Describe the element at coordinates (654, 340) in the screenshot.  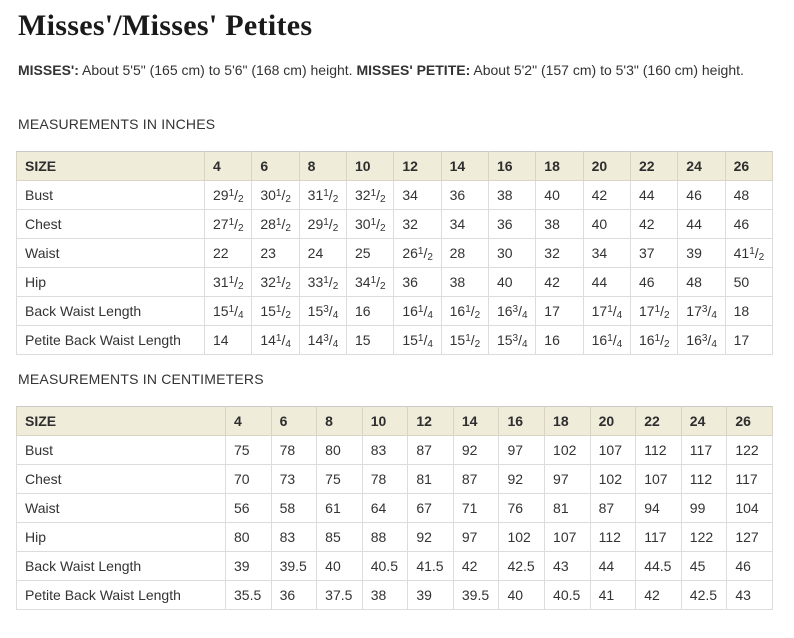
I see `measurement-value-cell: 161/2` at that location.